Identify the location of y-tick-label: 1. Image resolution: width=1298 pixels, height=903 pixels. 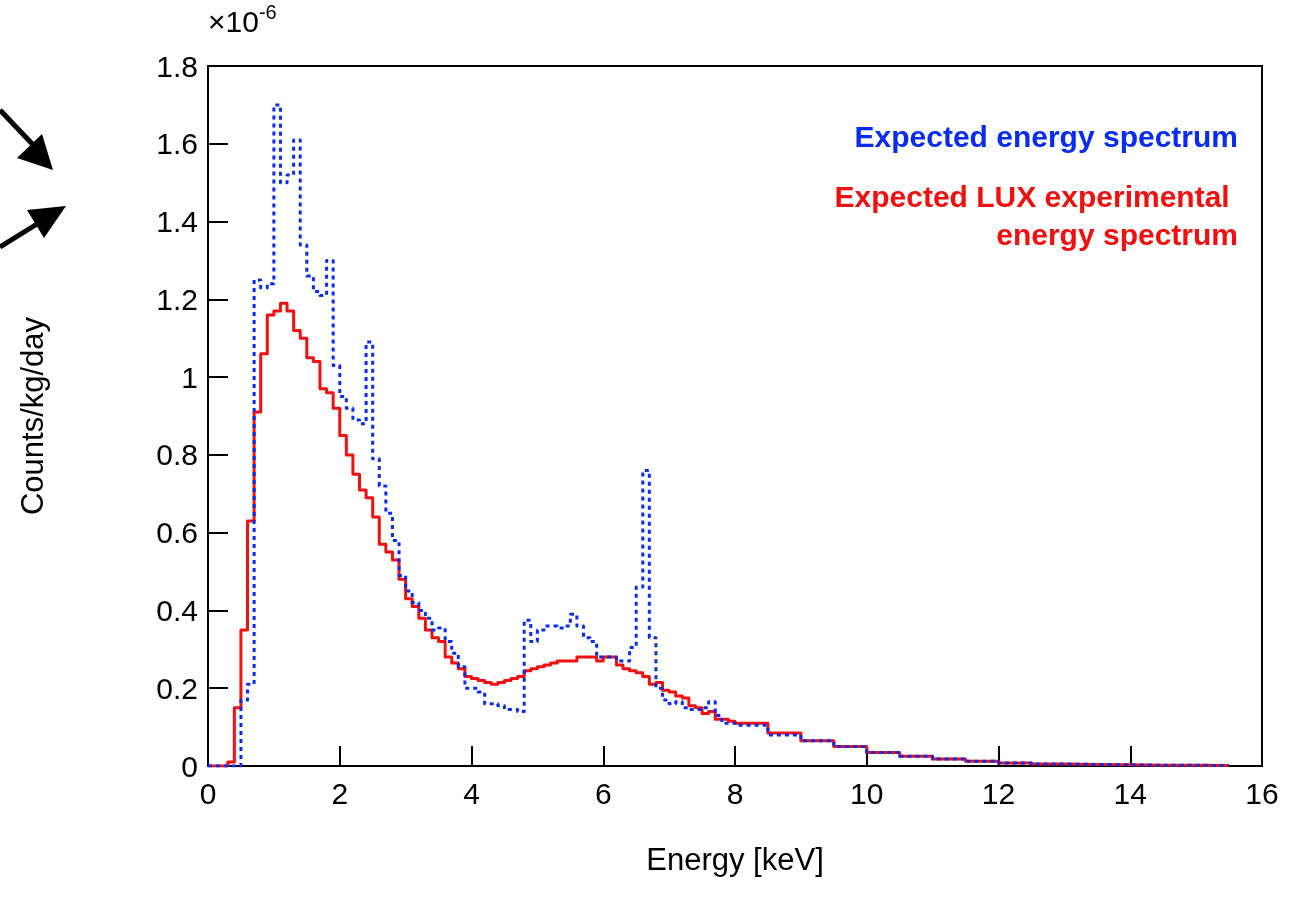
(189, 377).